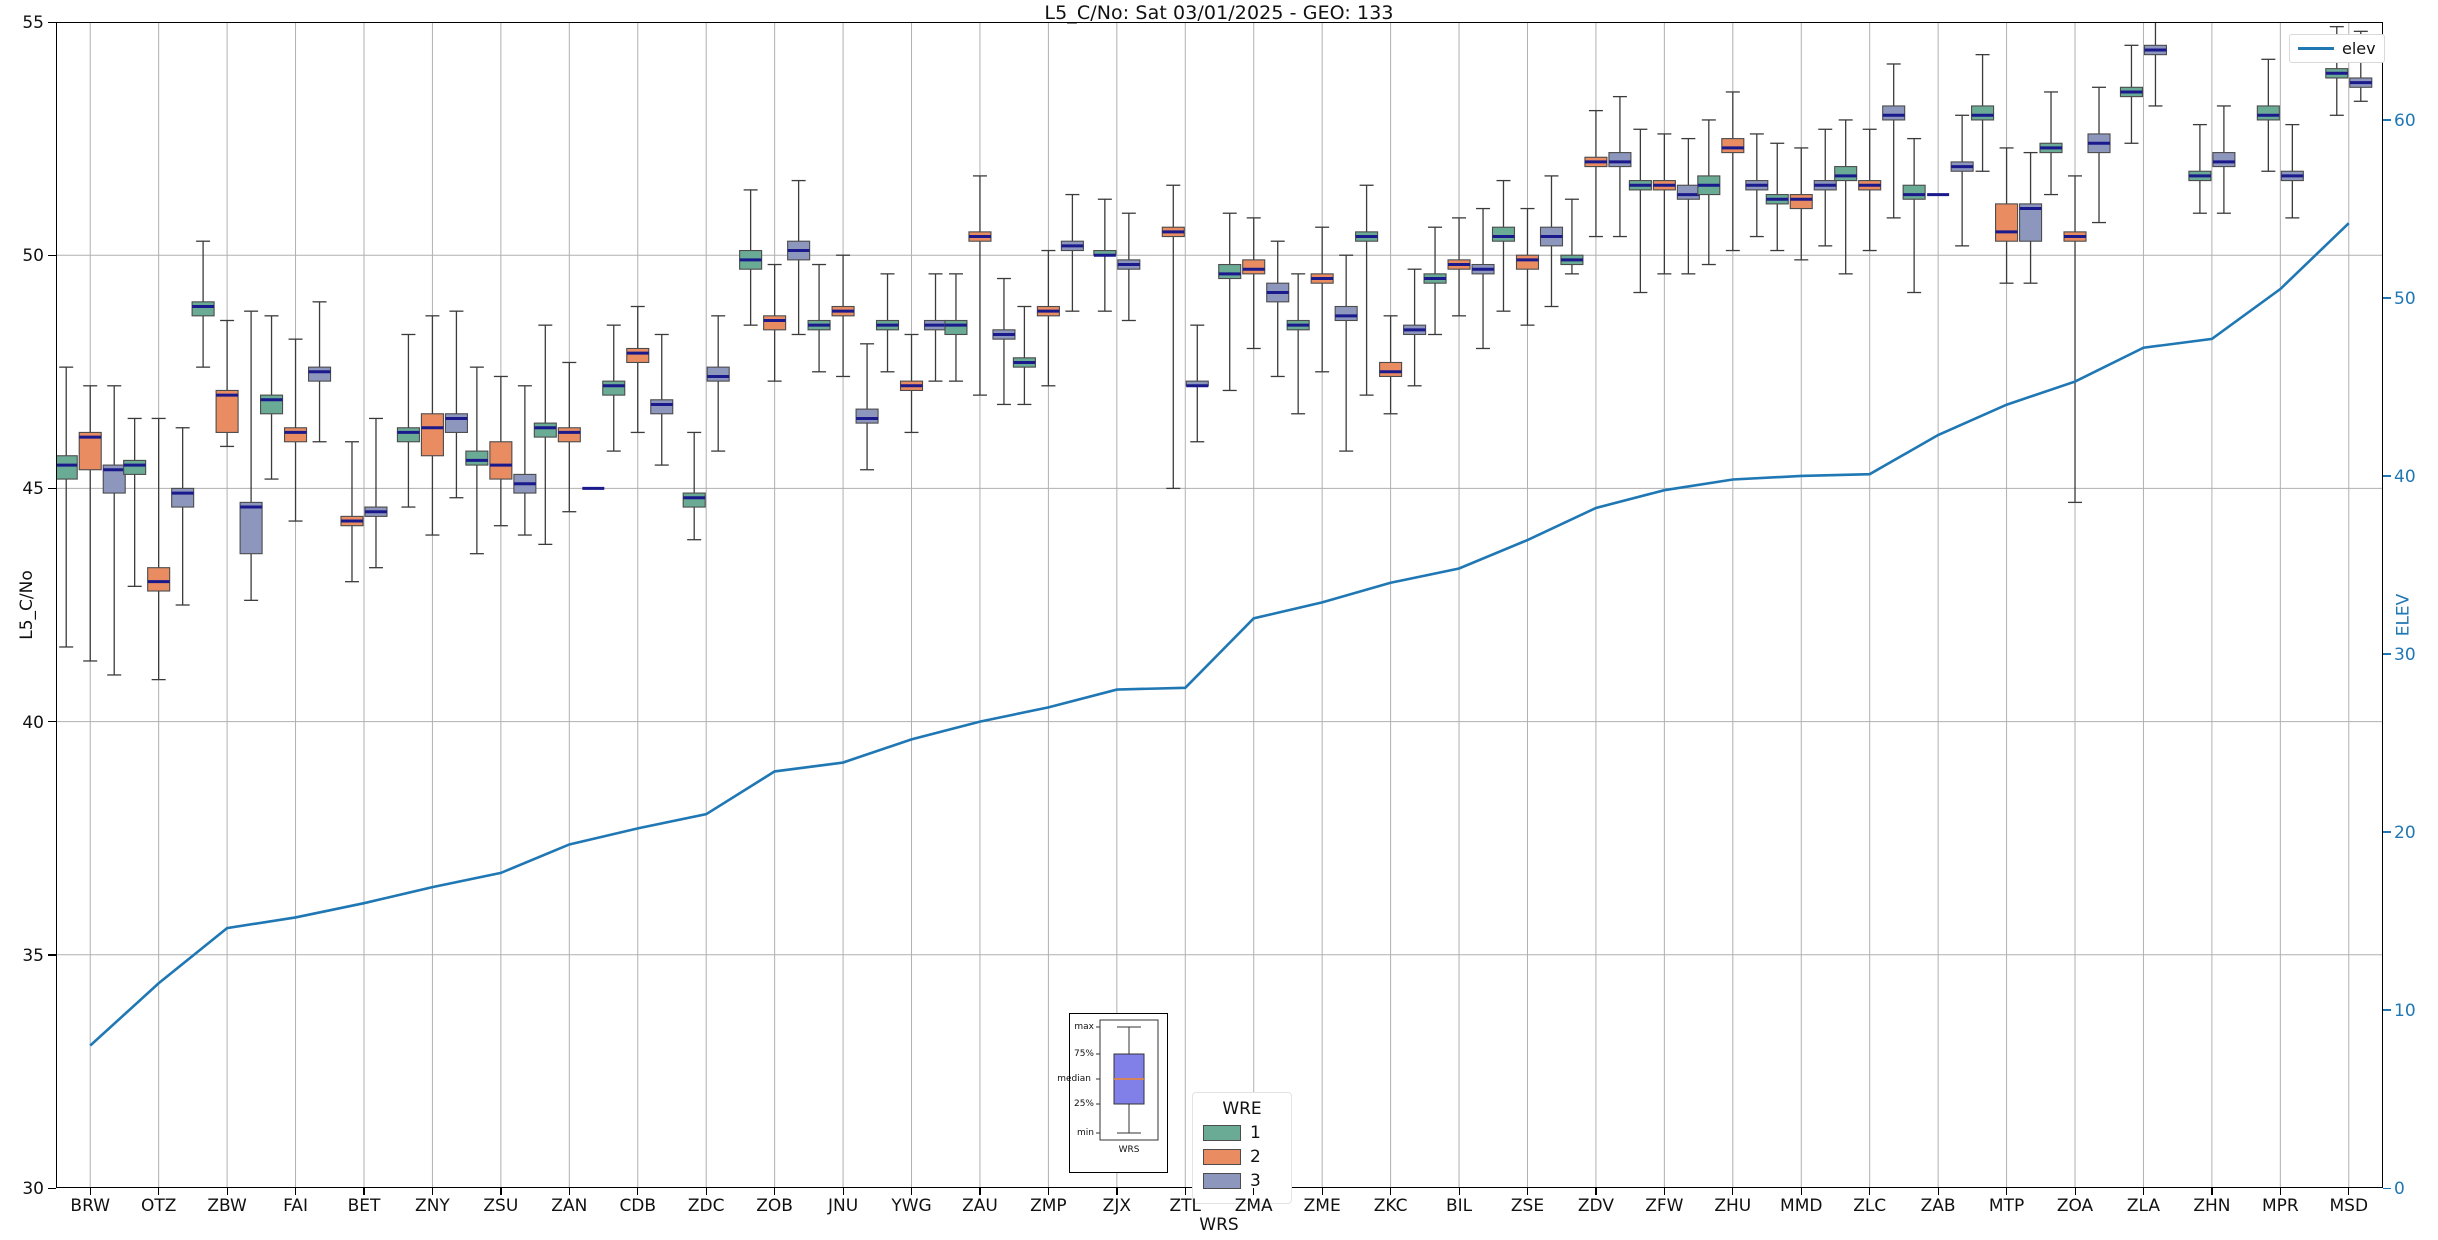 The width and height of the screenshot is (2438, 1240). What do you see at coordinates (2399, 1189) in the screenshot?
I see `y-tick-right-0: 0` at bounding box center [2399, 1189].